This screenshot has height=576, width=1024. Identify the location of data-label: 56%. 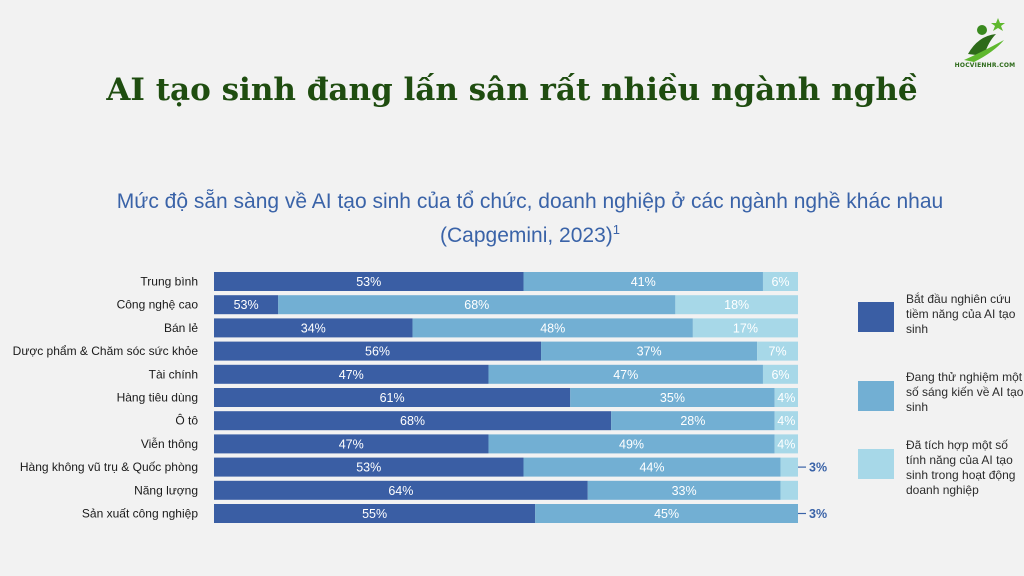
(377, 352).